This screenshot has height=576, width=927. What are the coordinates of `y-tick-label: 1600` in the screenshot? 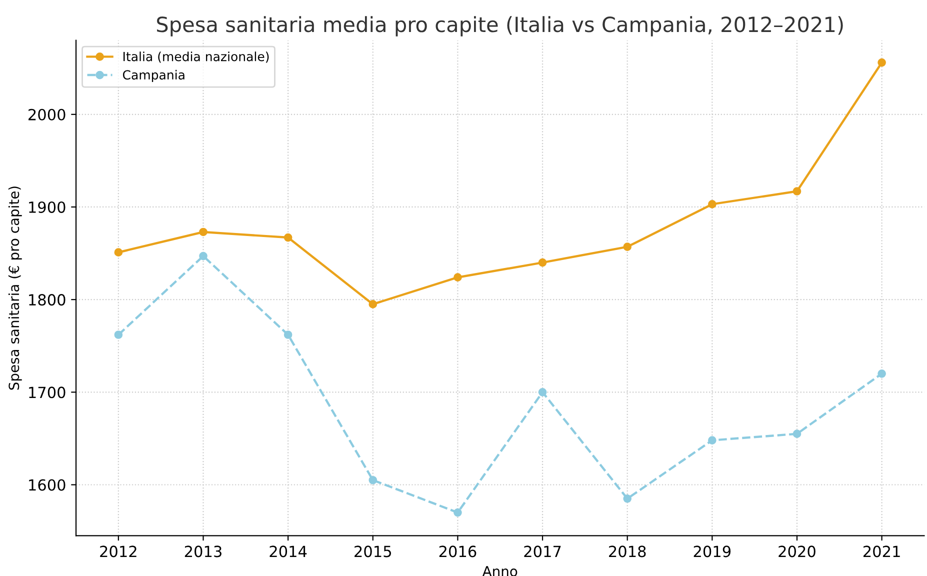 It's located at (47, 485).